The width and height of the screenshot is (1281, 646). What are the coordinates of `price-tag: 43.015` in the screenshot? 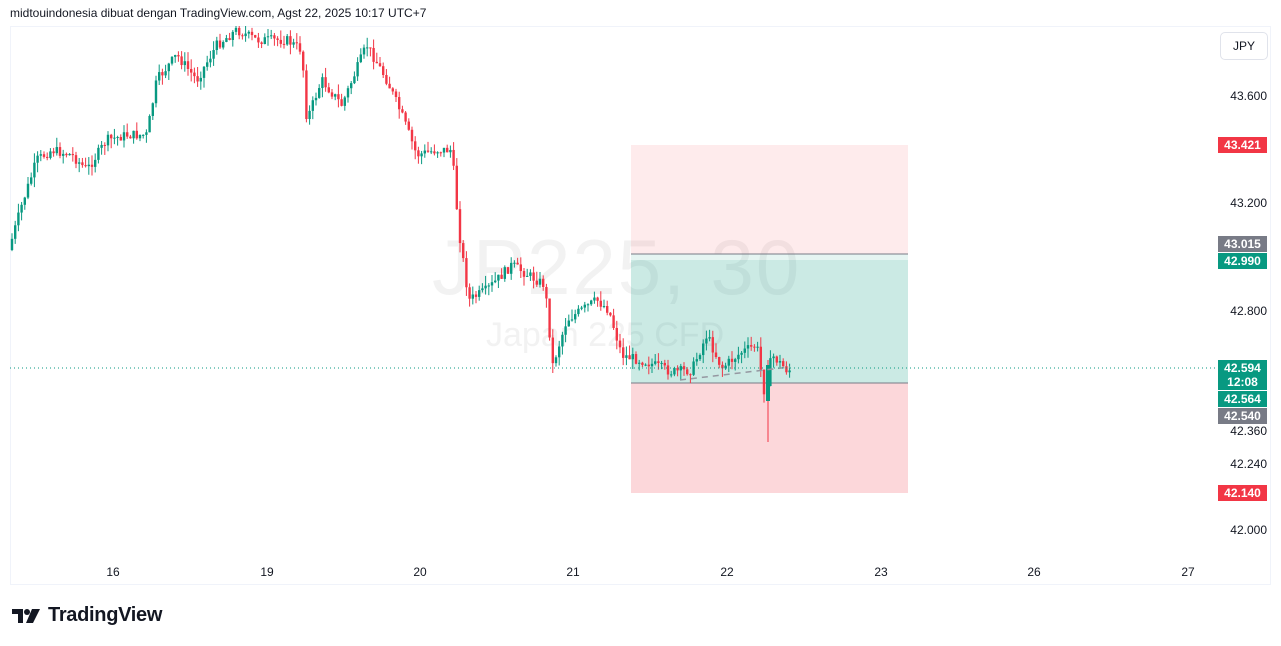 It's located at (1242, 244).